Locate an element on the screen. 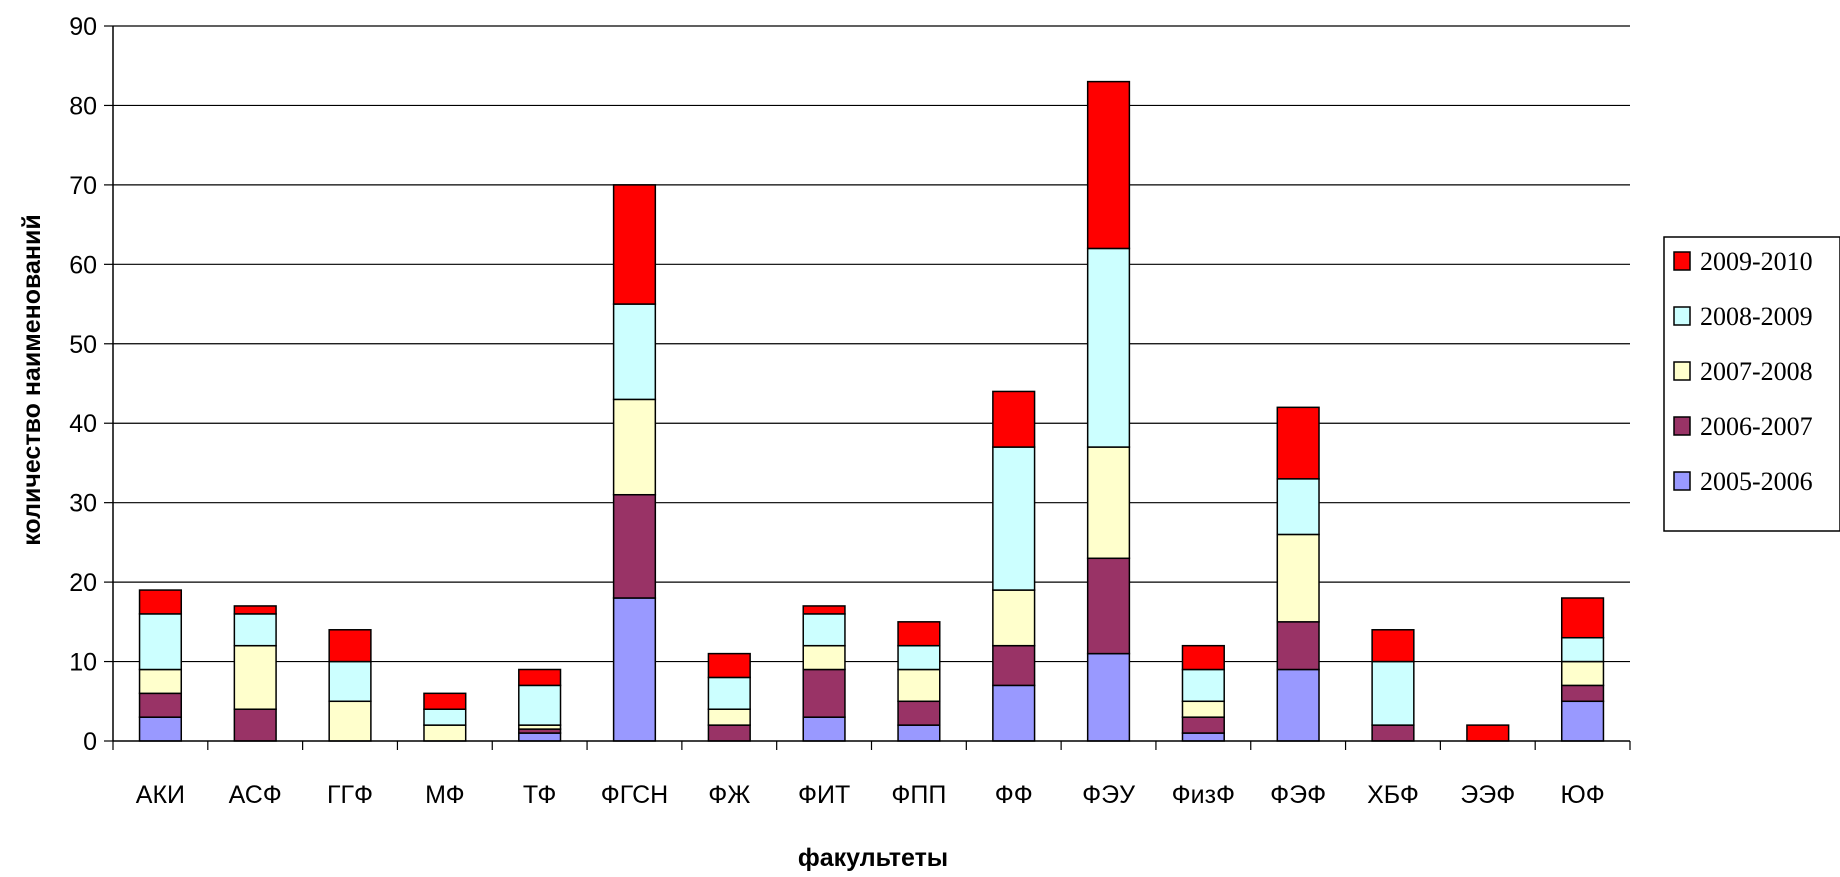 The height and width of the screenshot is (877, 1840). x-tick-label: ГГФ is located at coordinates (350, 795).